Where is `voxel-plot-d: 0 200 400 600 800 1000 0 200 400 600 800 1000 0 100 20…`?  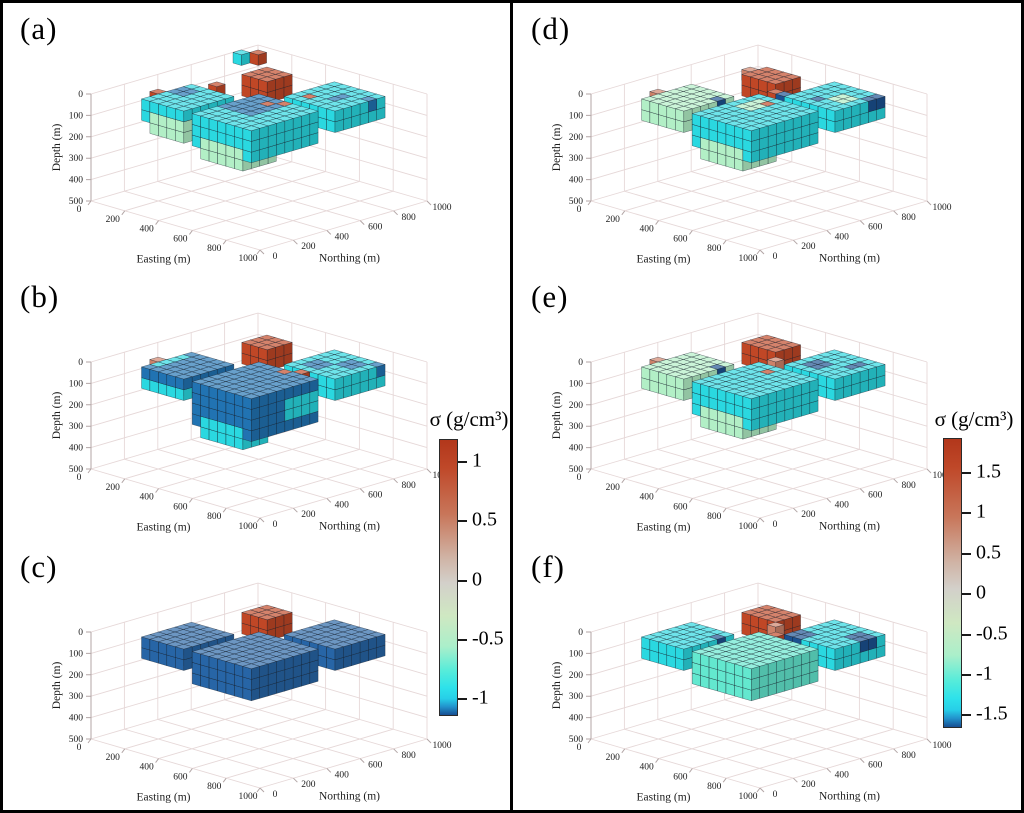
voxel-plot-d: 0 200 400 600 800 1000 0 200 400 600 800 1000 0 100 20… is located at coordinates (751, 155).